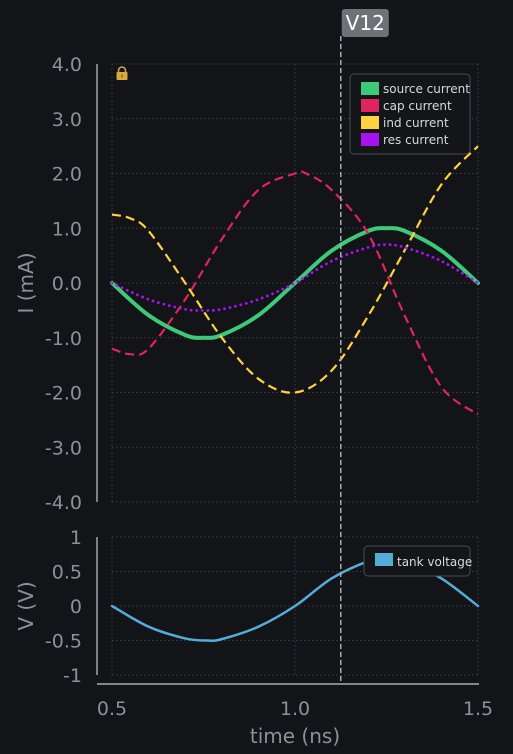 The width and height of the screenshot is (513, 754). What do you see at coordinates (67, 120) in the screenshot?
I see `y-tick-label: 3.0` at bounding box center [67, 120].